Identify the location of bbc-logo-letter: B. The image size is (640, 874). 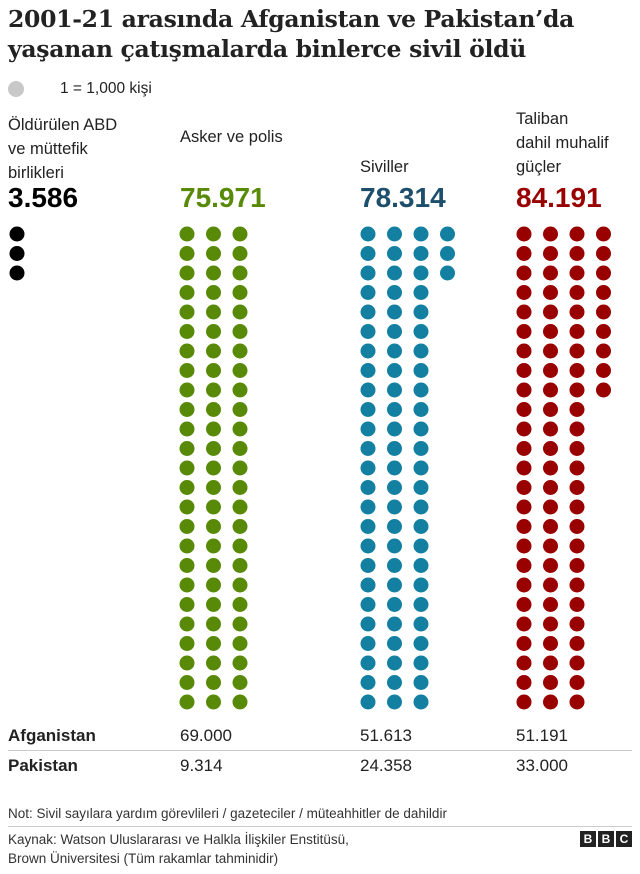
(606, 839).